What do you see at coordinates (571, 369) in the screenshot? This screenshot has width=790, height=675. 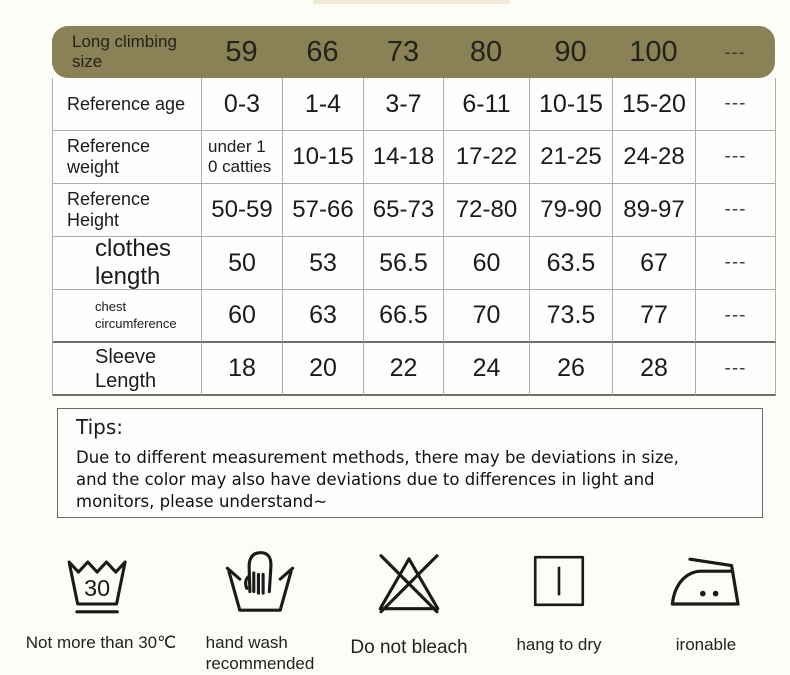 I see `table-cell: 26` at bounding box center [571, 369].